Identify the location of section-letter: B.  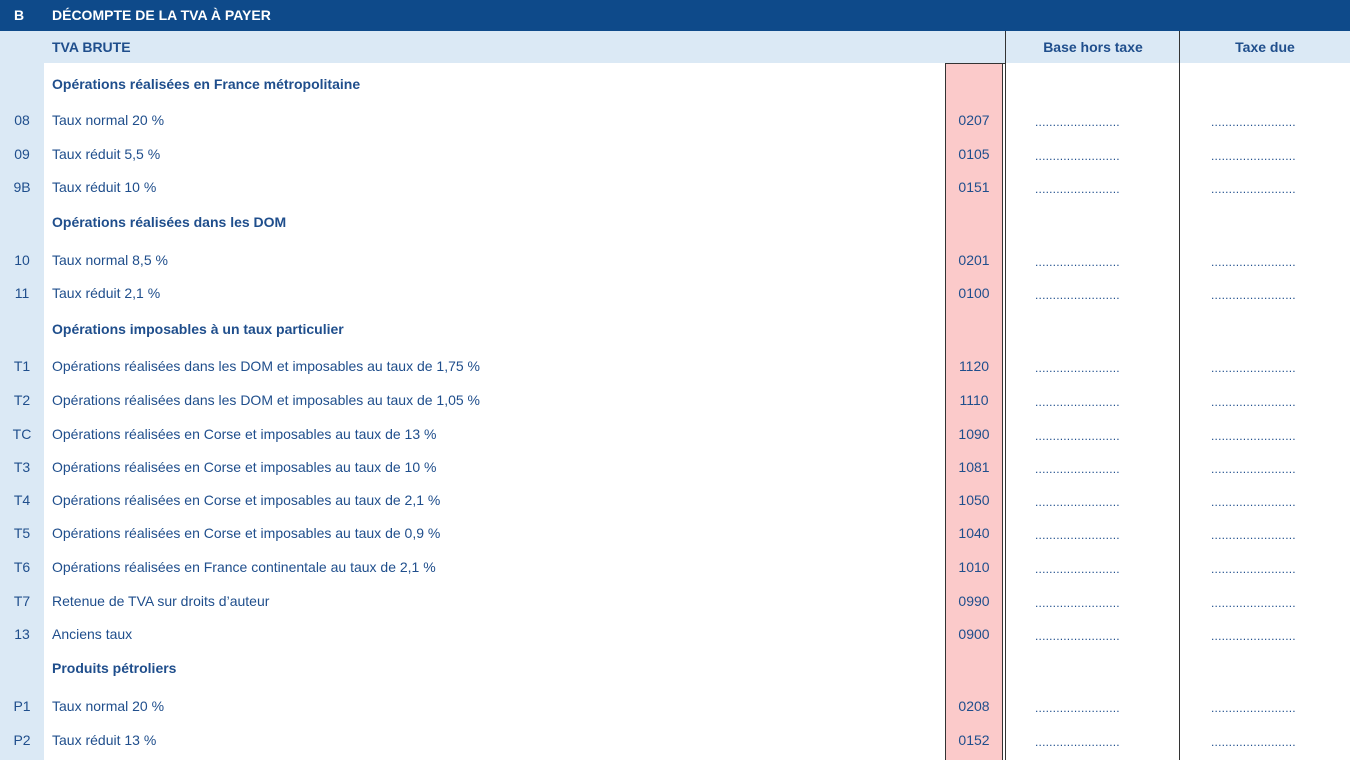
(19, 15).